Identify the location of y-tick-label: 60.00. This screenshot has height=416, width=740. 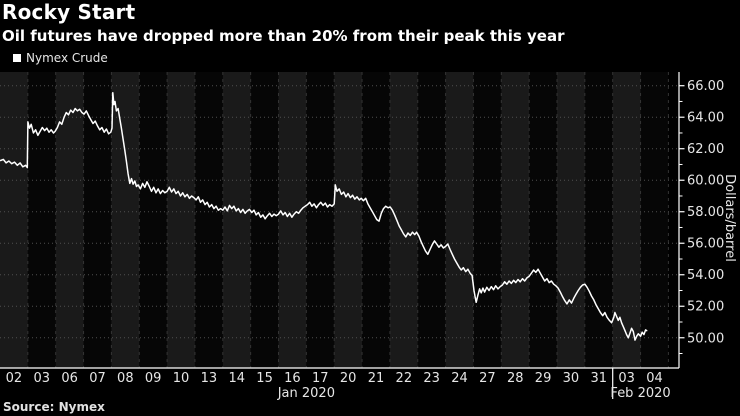
(705, 181).